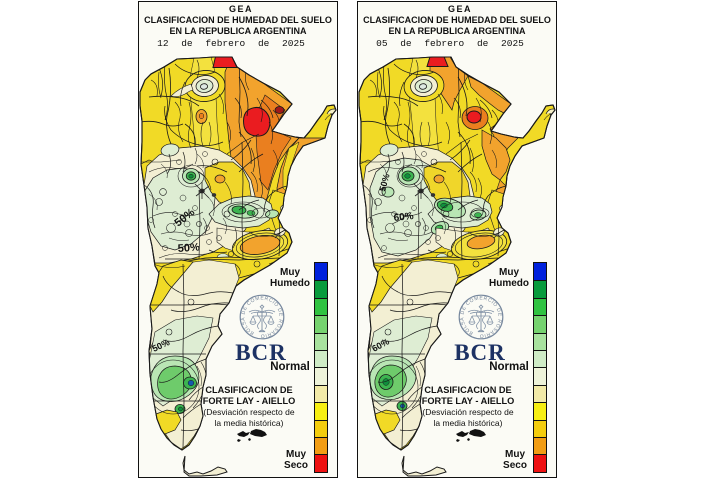 The image size is (708, 487). What do you see at coordinates (403, 217) in the screenshot?
I see `svg-text: 60%` at bounding box center [403, 217].